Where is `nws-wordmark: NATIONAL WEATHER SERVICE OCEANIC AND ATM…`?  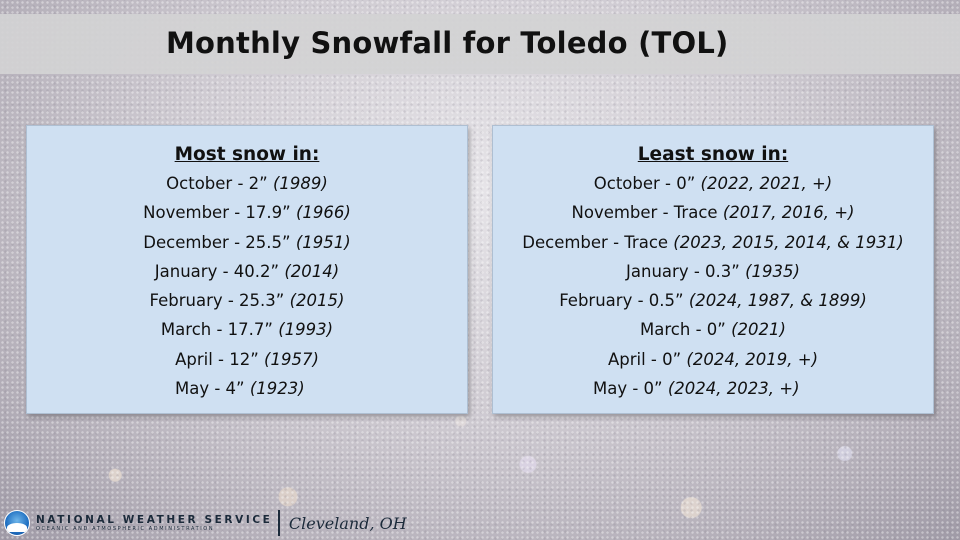 nws-wordmark: NATIONAL WEATHER SERVICE OCEANIC AND ATM… is located at coordinates (154, 523).